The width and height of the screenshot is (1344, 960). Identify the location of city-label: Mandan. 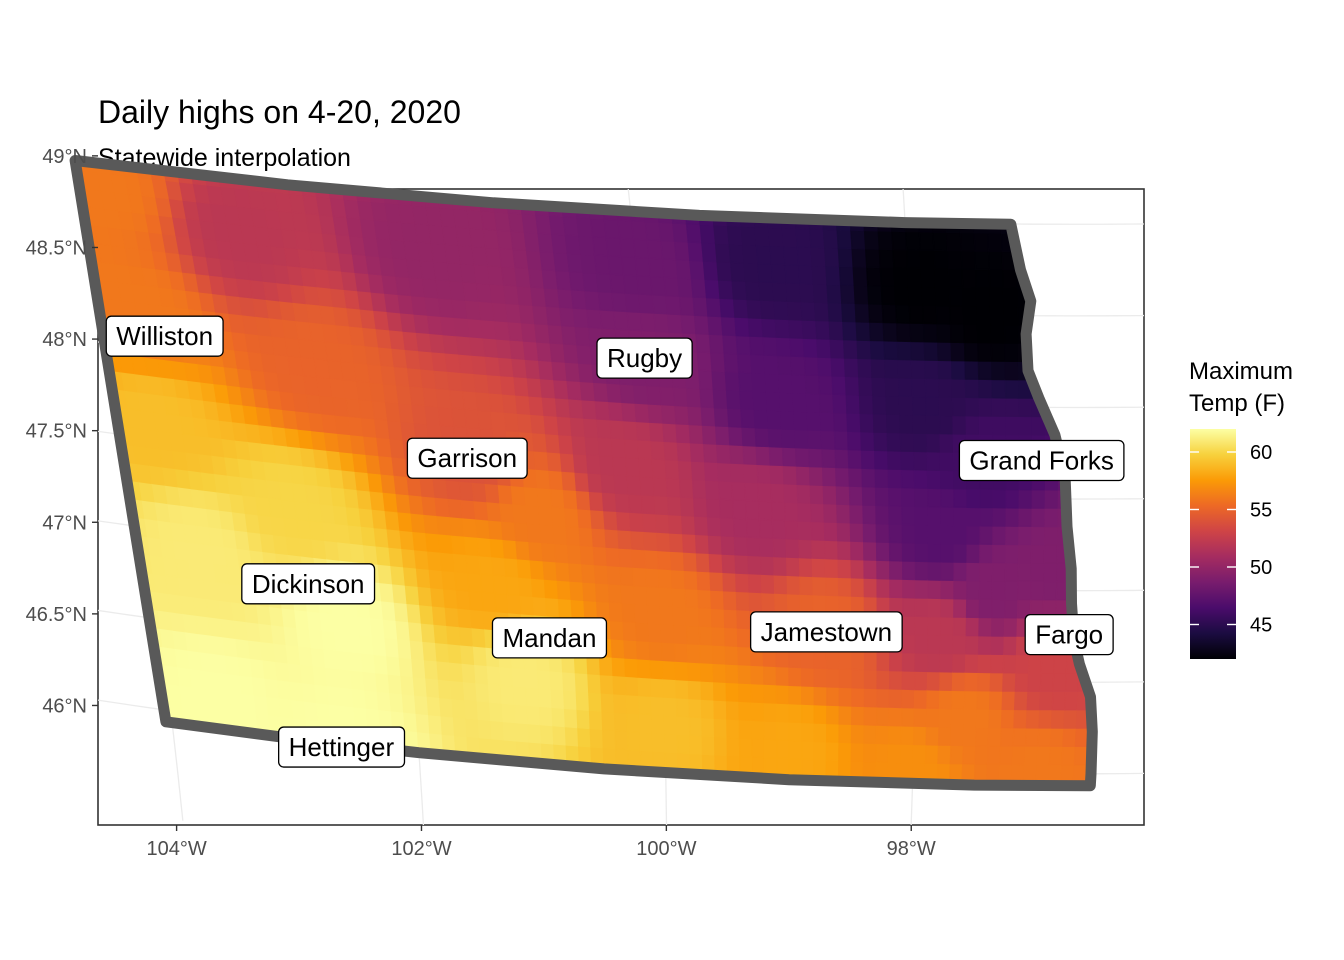
(549, 638).